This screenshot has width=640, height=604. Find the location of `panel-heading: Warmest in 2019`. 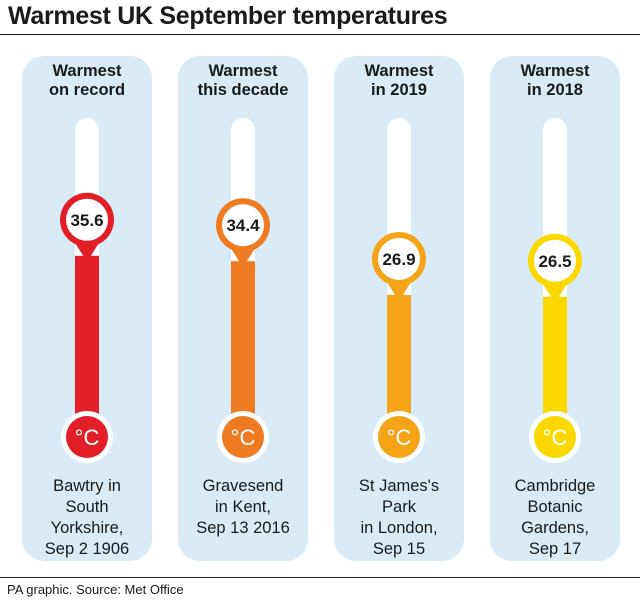

panel-heading: Warmest in 2019 is located at coordinates (399, 81).